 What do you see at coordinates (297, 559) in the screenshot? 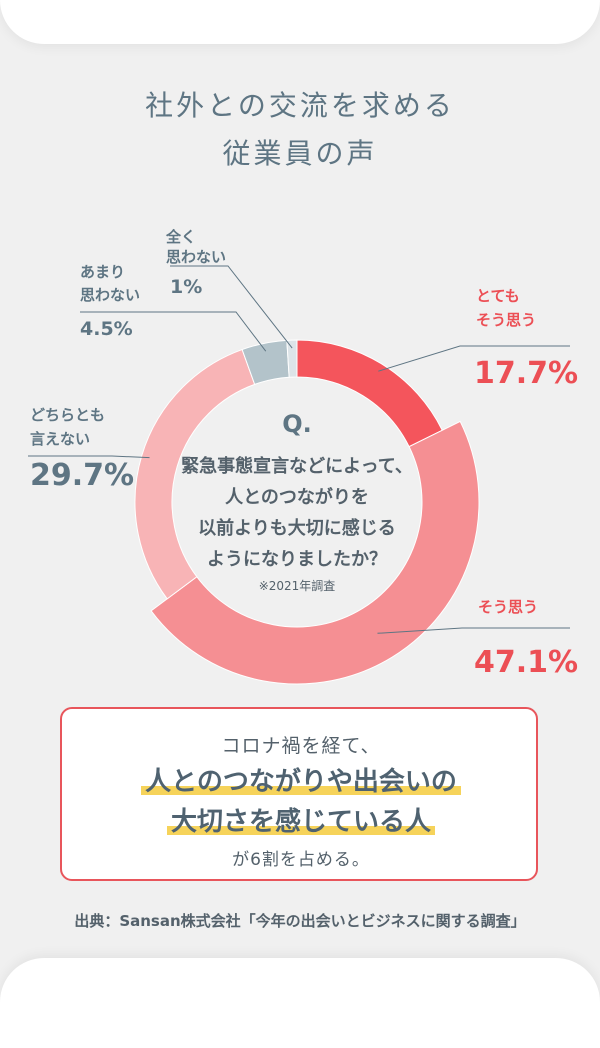
I see `question-line-4: ようになりましたか？` at bounding box center [297, 559].